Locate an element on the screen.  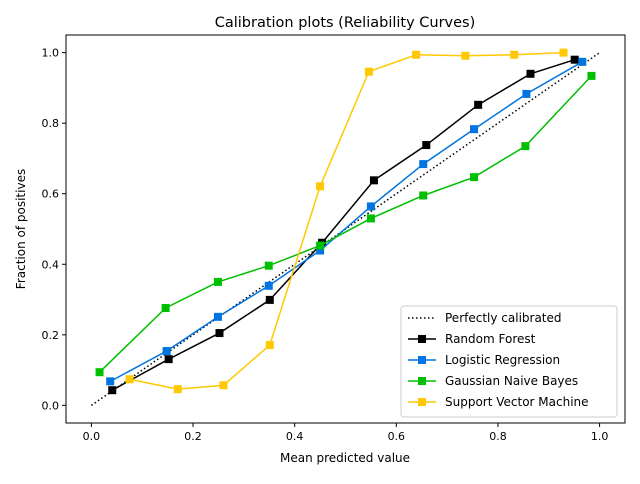
legend-label-gaussian-naive-bayes: Gaussian Naive Bayes is located at coordinates (511, 381).